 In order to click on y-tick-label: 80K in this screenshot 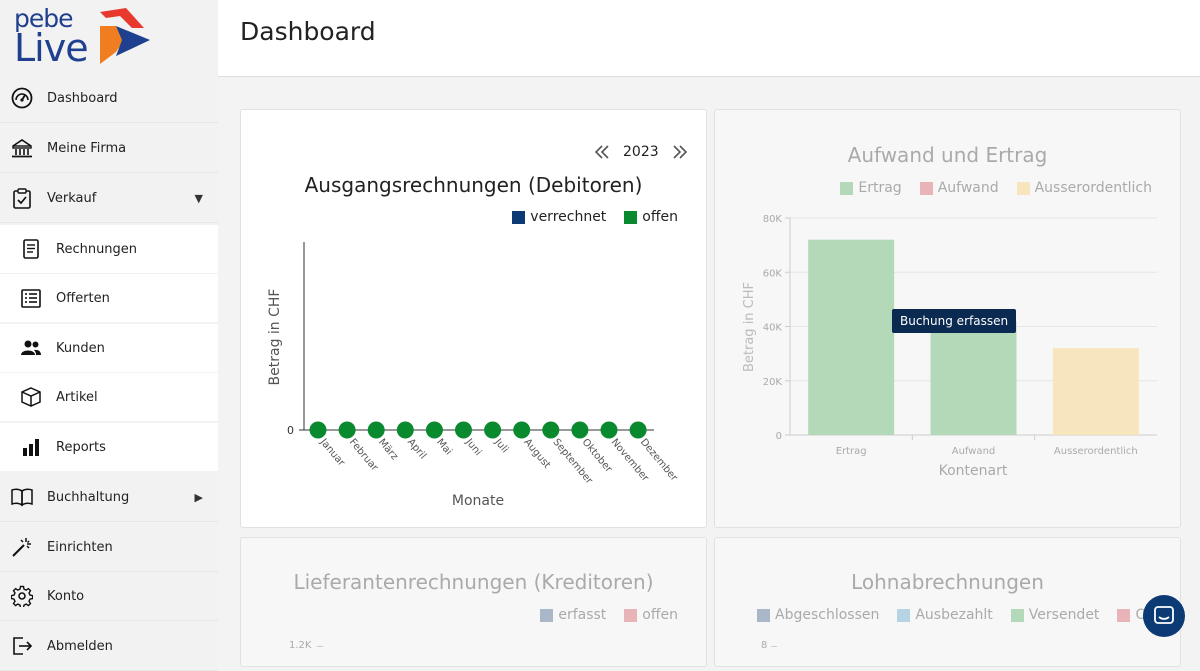, I will do `click(773, 219)`.